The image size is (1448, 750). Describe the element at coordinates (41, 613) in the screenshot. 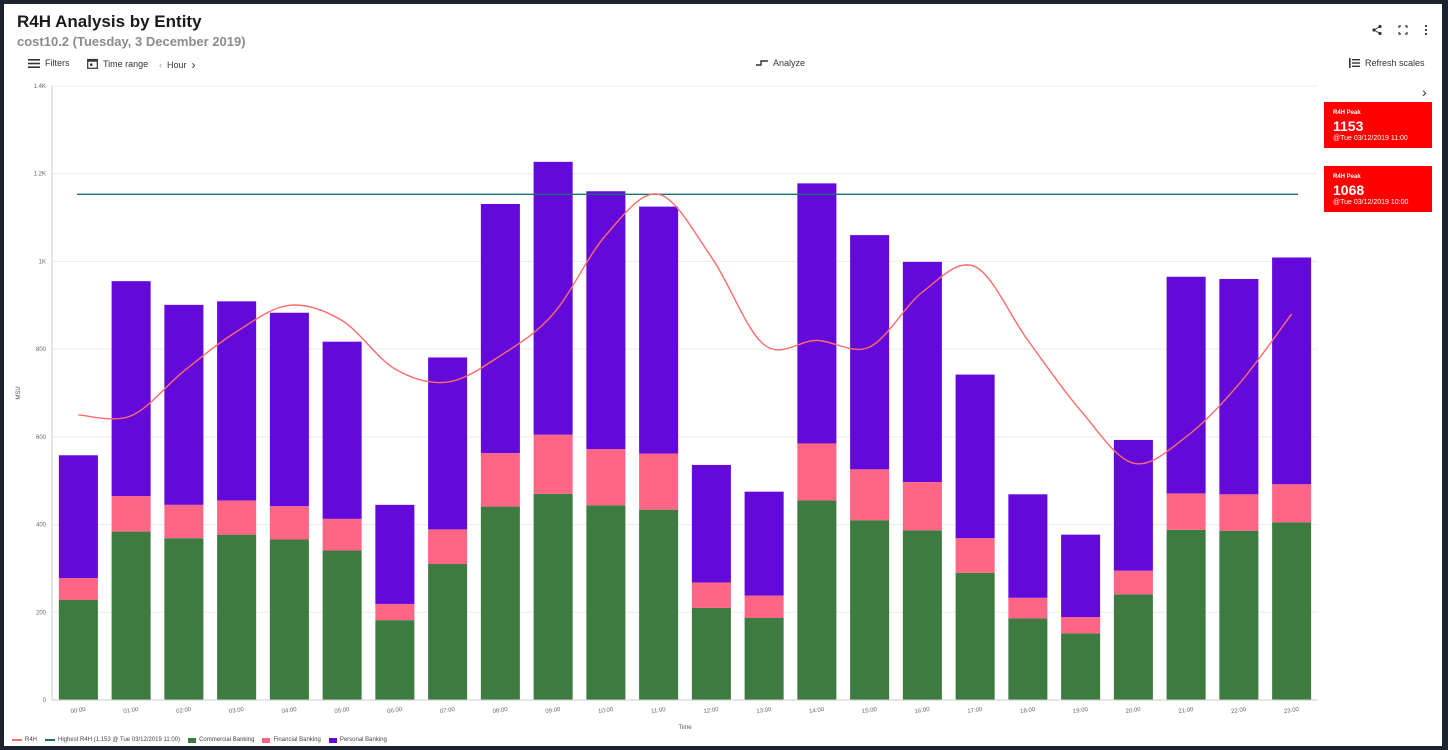

I see `y-tick-label: 200` at that location.